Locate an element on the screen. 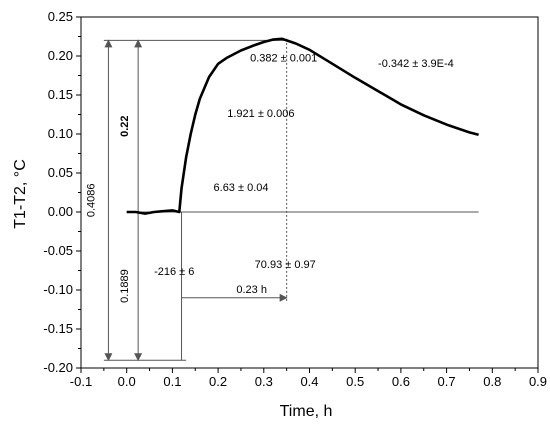 This screenshot has width=550, height=426. x-tick-label: 0.0 is located at coordinates (127, 381).